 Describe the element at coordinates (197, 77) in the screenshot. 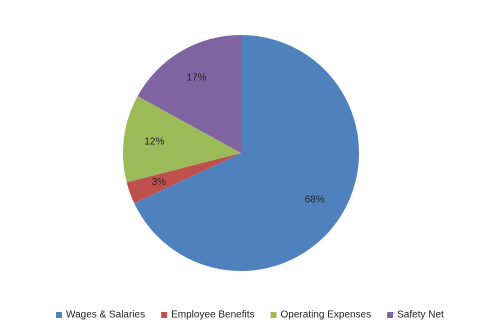

I see `data-label: 17%` at that location.